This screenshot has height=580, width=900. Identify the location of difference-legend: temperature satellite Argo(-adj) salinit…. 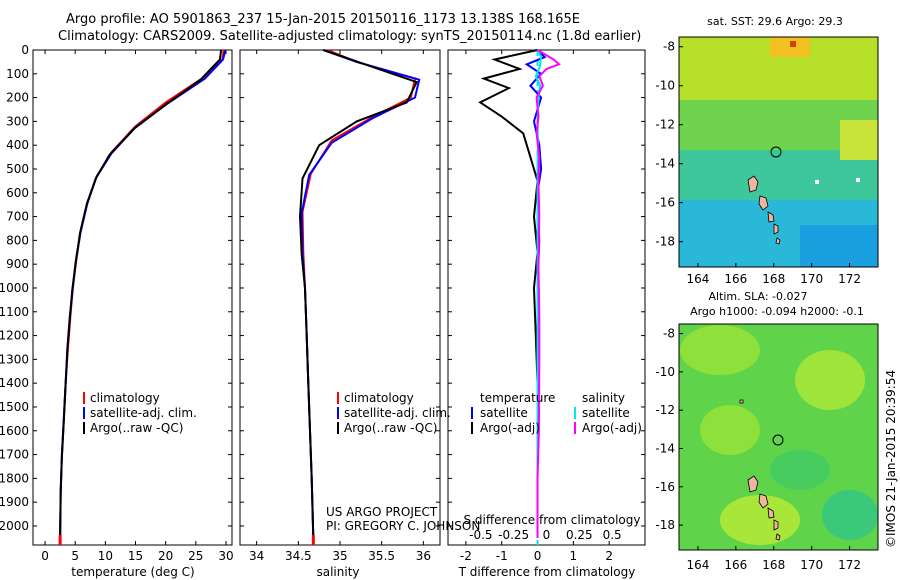
(556, 413).